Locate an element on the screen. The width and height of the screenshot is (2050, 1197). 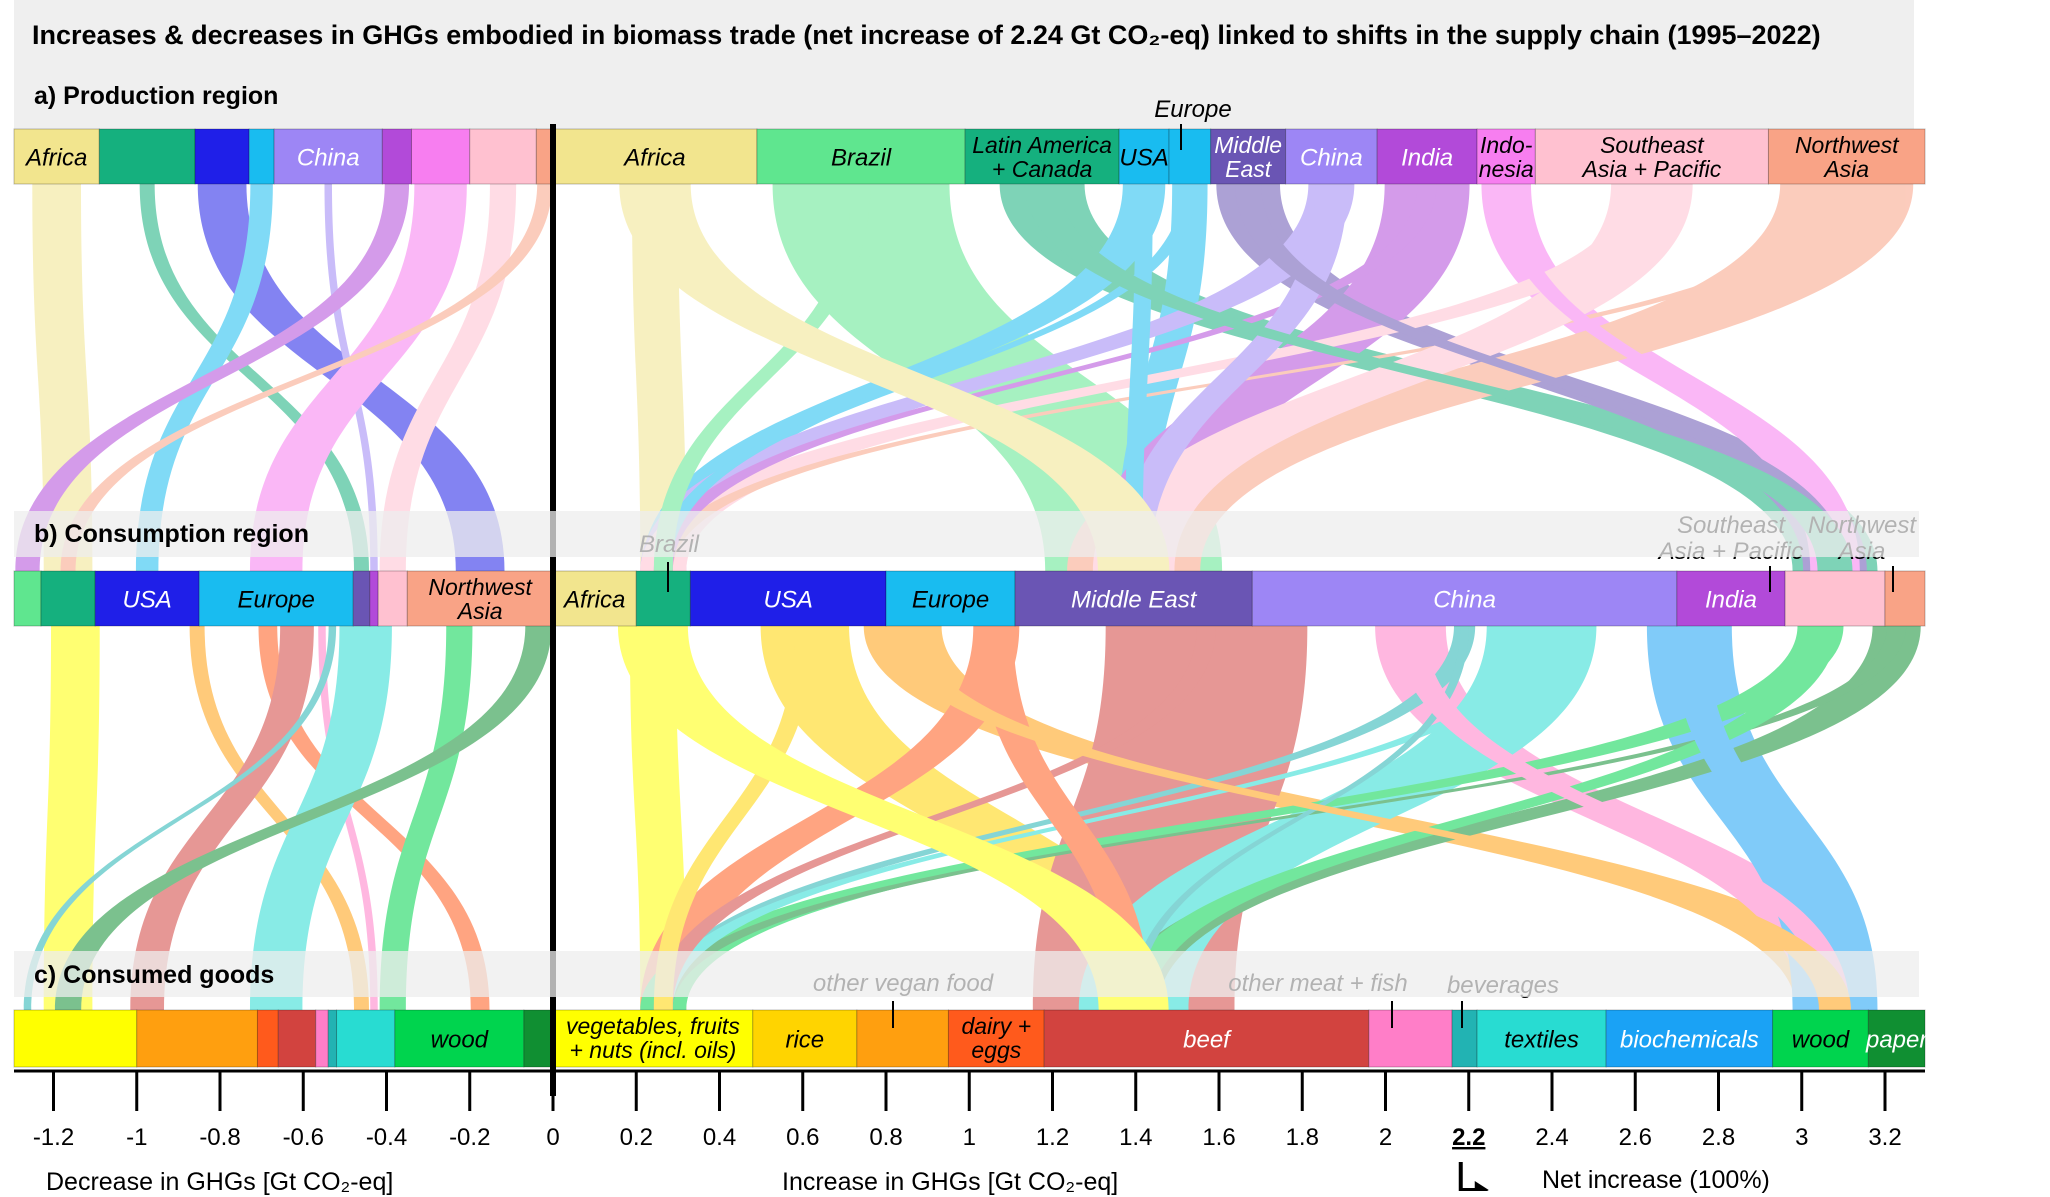
net-increase-label: Net increase (100%) is located at coordinates (1656, 1180).